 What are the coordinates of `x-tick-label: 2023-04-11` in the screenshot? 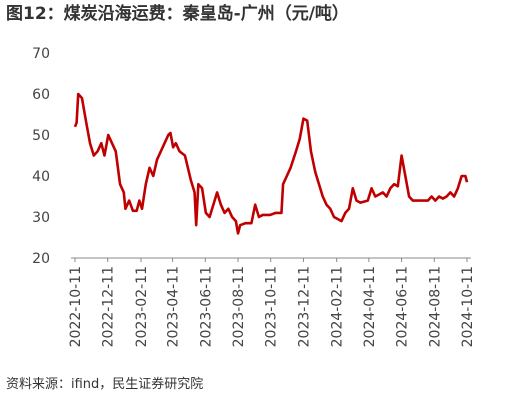 It's located at (174, 306).